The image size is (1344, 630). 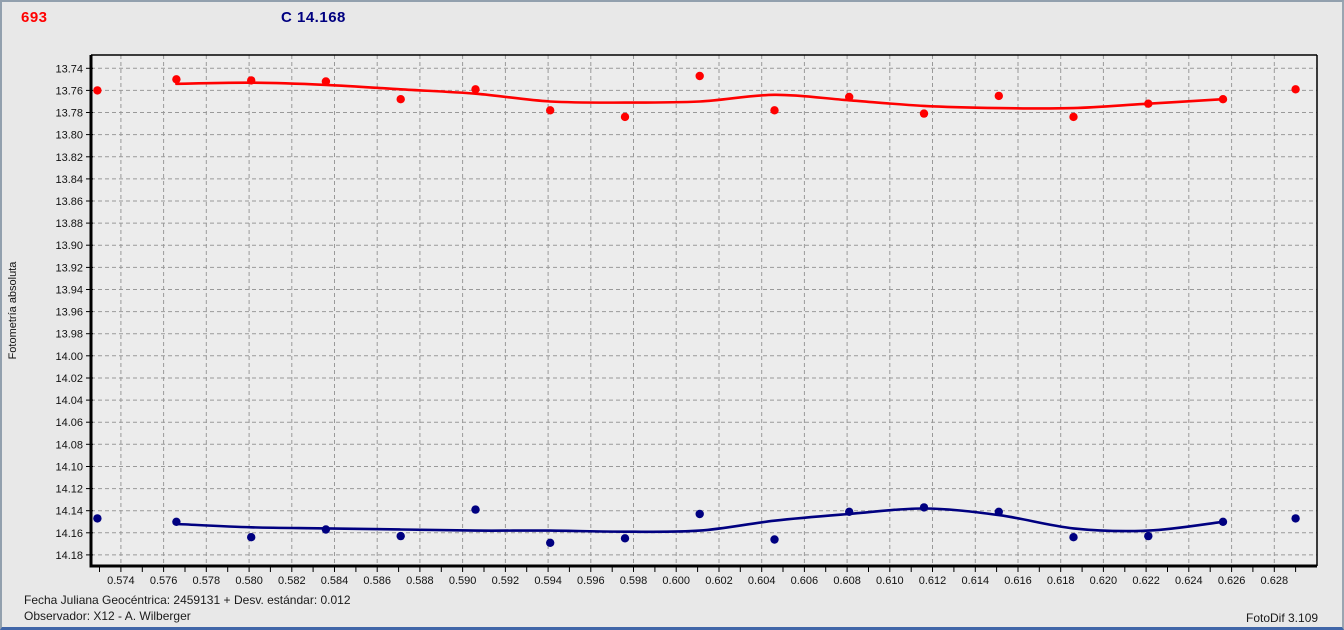 I want to click on y-tick-label: 13.84, so click(x=69, y=180).